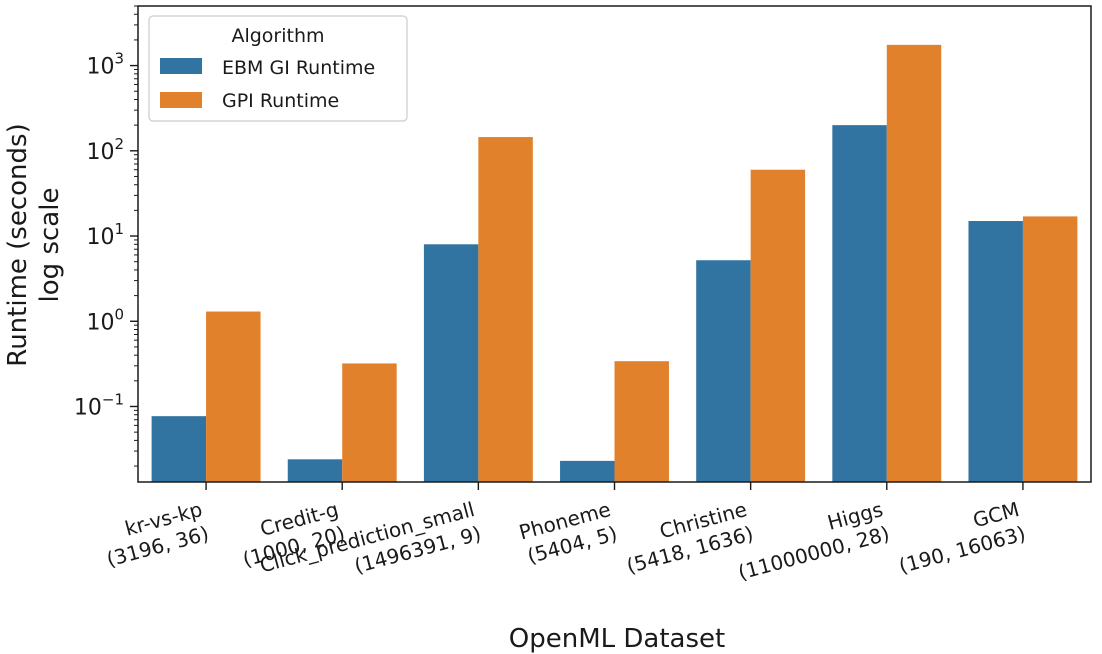  I want to click on bar-click-prediction-small-ebm-gi-runtime, so click(451, 363).